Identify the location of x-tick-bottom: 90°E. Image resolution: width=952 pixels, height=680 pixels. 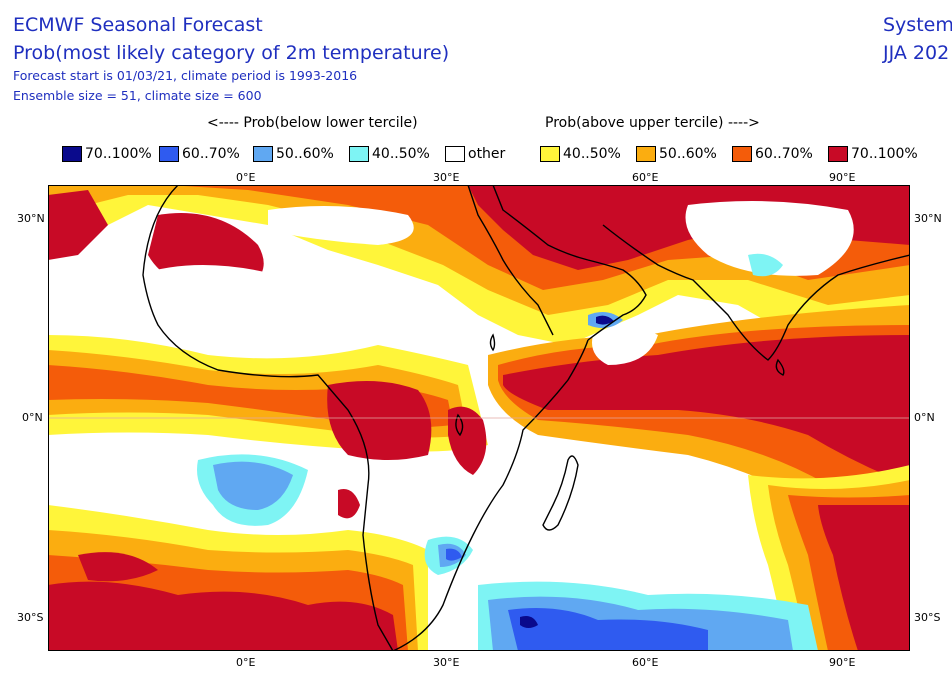
(842, 662).